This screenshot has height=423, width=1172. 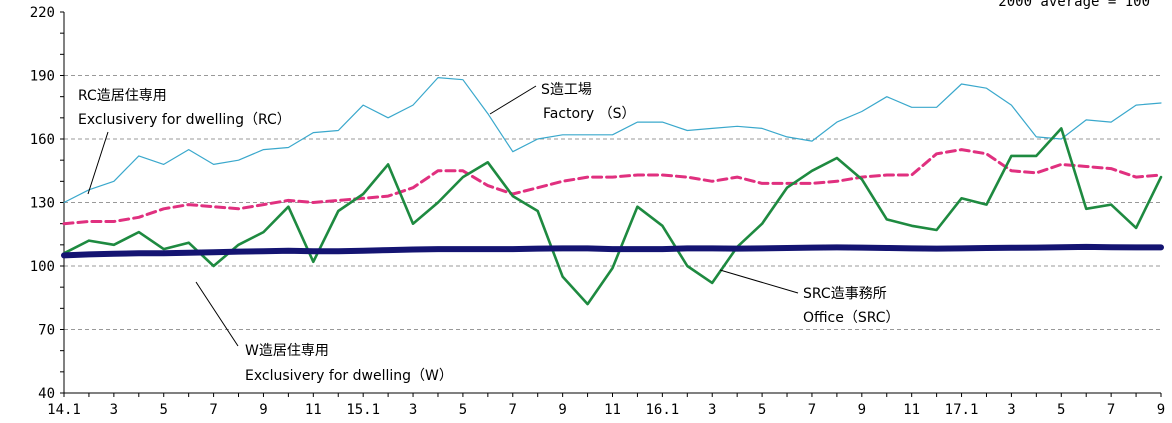 What do you see at coordinates (349, 376) in the screenshot?
I see `annotation-w-en: Exclusivery for dwelling（W）` at bounding box center [349, 376].